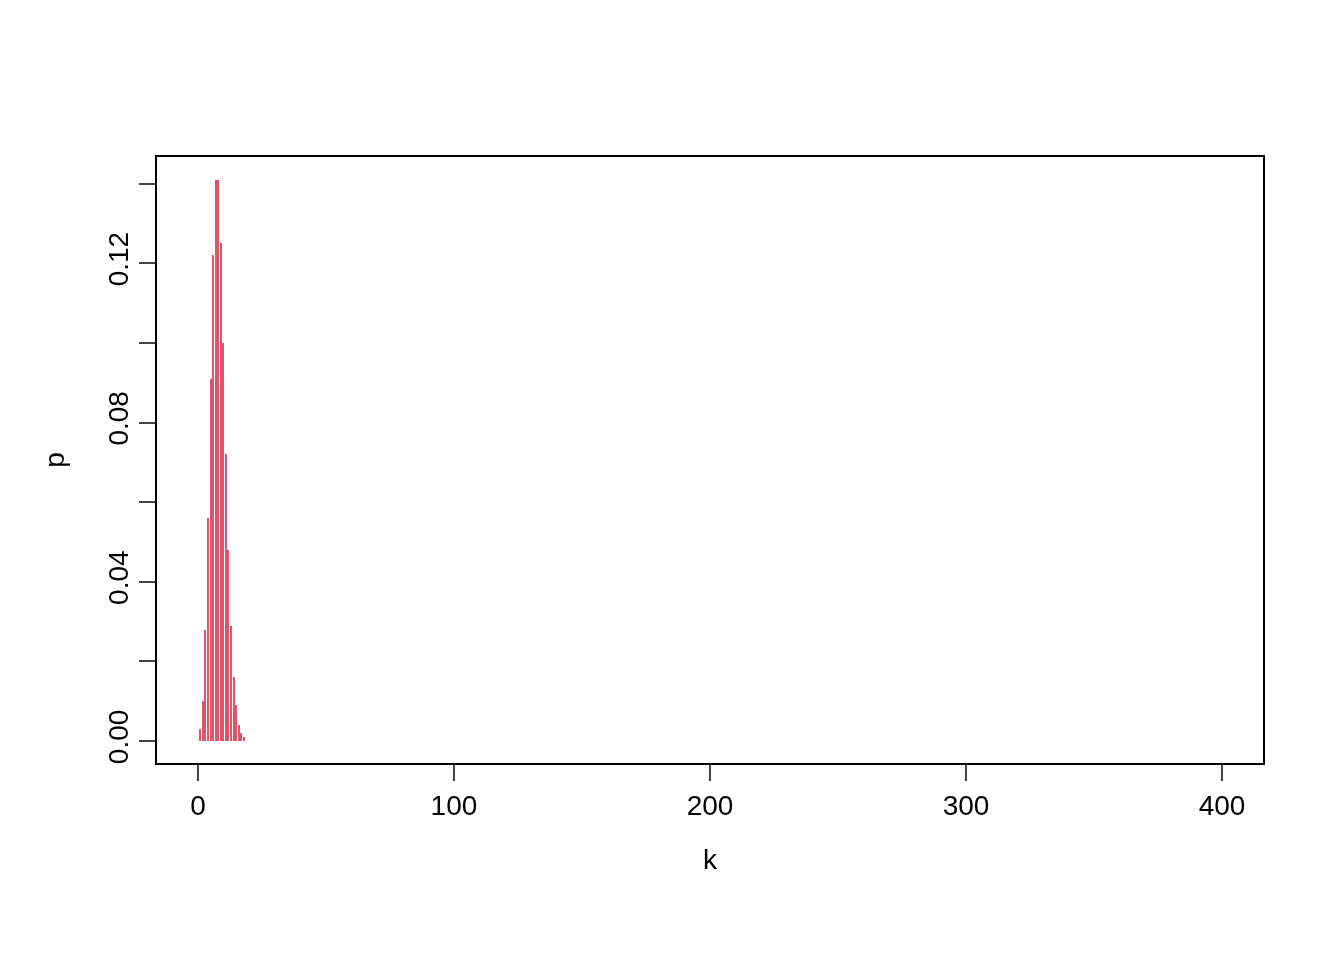  What do you see at coordinates (54, 460) in the screenshot?
I see `y-axis-title: p` at bounding box center [54, 460].